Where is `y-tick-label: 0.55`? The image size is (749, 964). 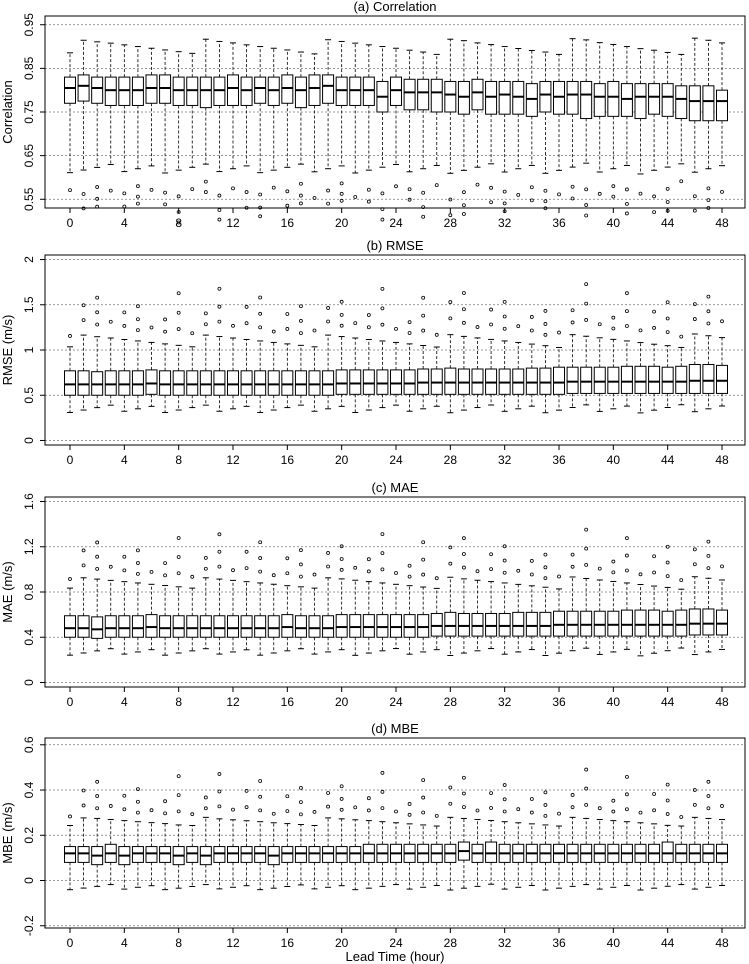
y-tick-label: 0.55 is located at coordinates (29, 199).